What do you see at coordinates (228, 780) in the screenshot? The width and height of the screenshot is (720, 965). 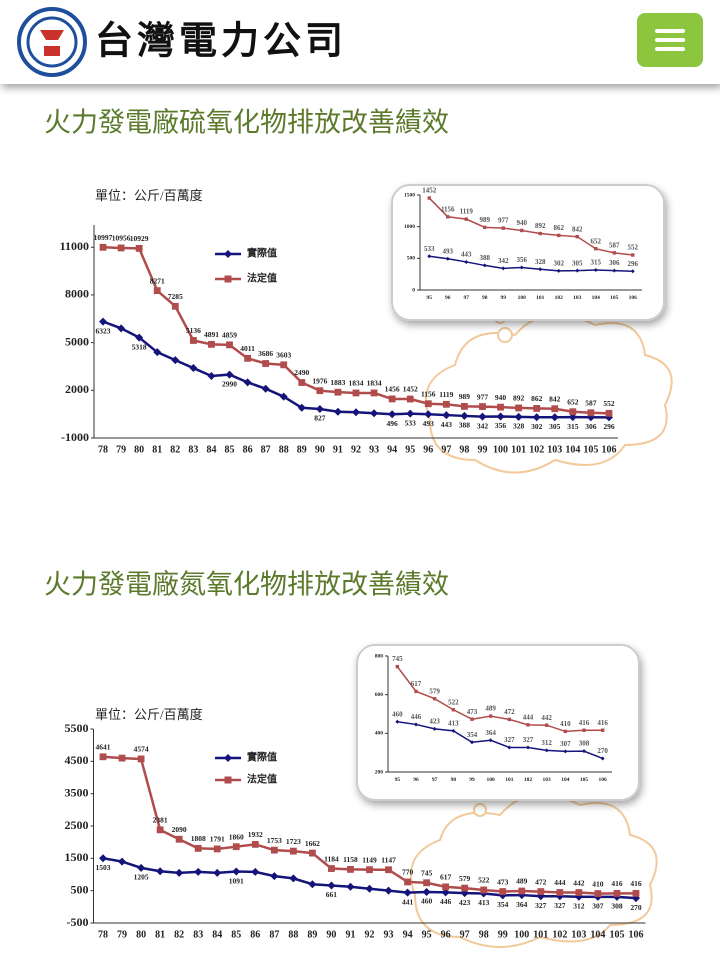 I see `legend-marker` at bounding box center [228, 780].